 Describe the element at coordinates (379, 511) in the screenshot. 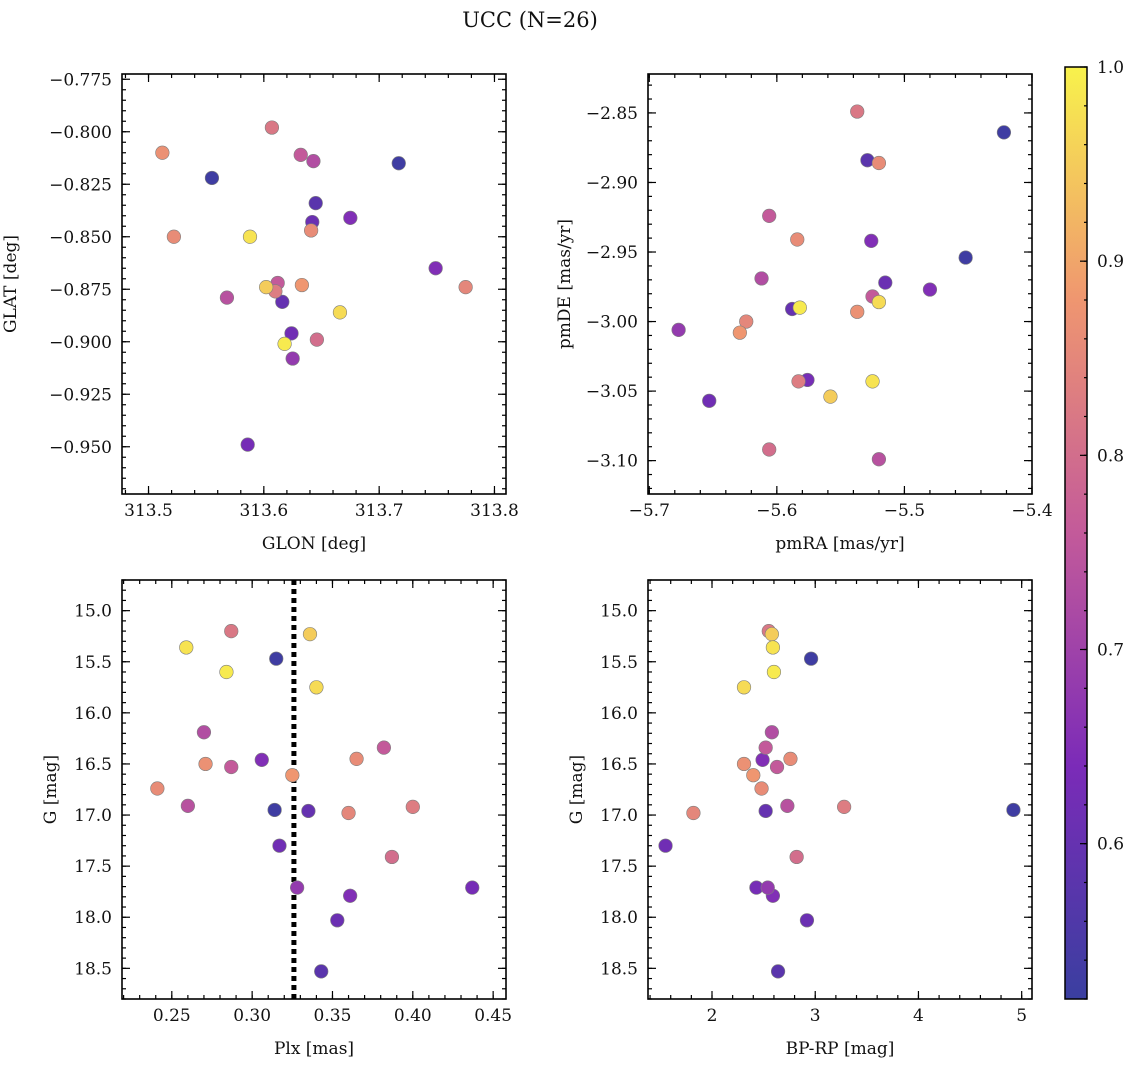

I see `x-tick-label: 313.7` at that location.